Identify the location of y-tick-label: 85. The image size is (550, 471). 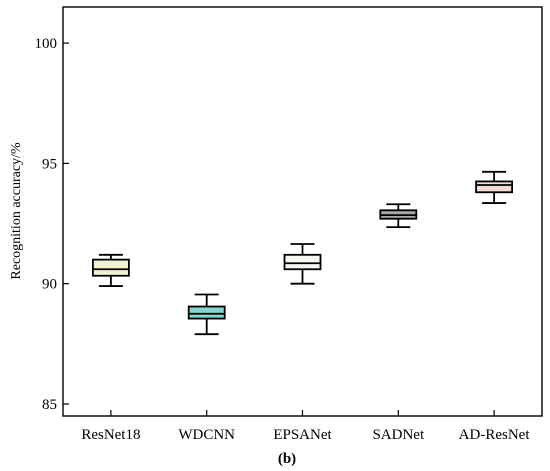
(49, 405).